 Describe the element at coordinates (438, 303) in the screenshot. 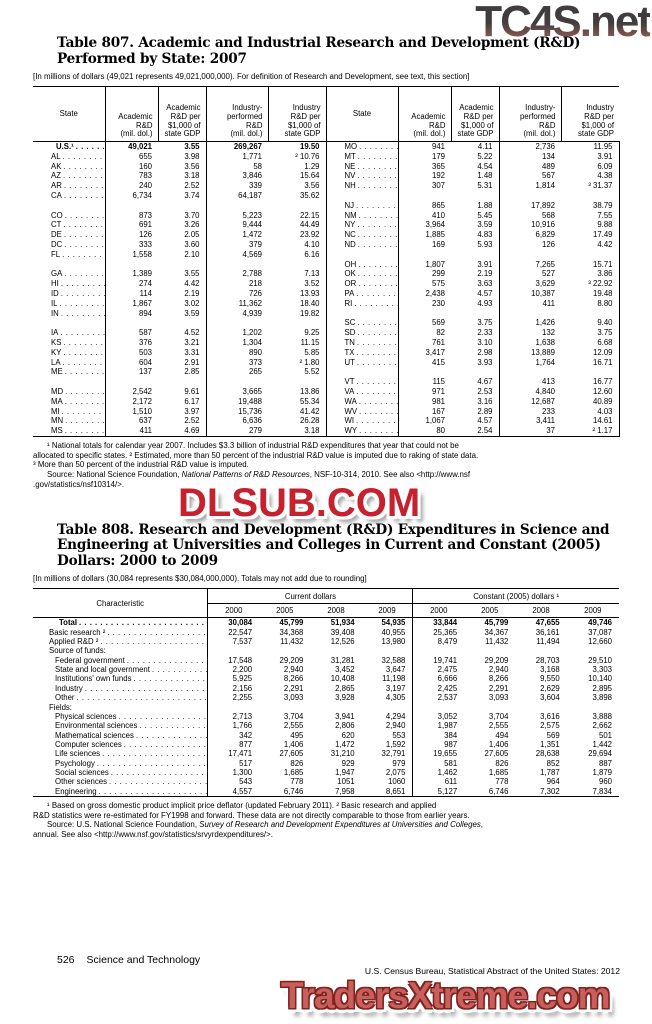

I see `value-cell: 230` at that location.